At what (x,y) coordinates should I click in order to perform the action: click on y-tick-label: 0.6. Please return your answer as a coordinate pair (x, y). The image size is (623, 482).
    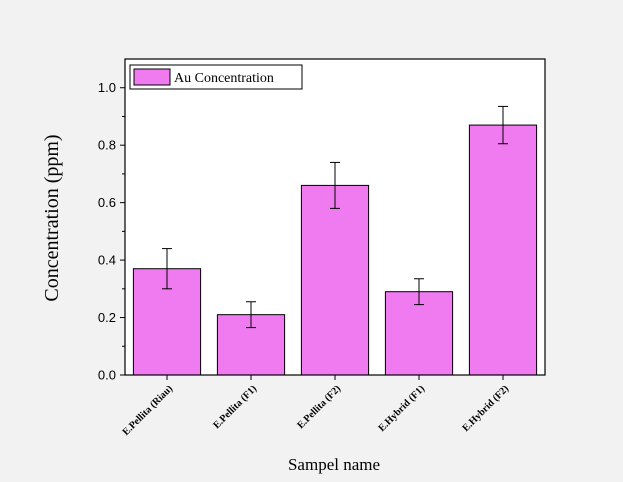
    Looking at the image, I should click on (107, 202).